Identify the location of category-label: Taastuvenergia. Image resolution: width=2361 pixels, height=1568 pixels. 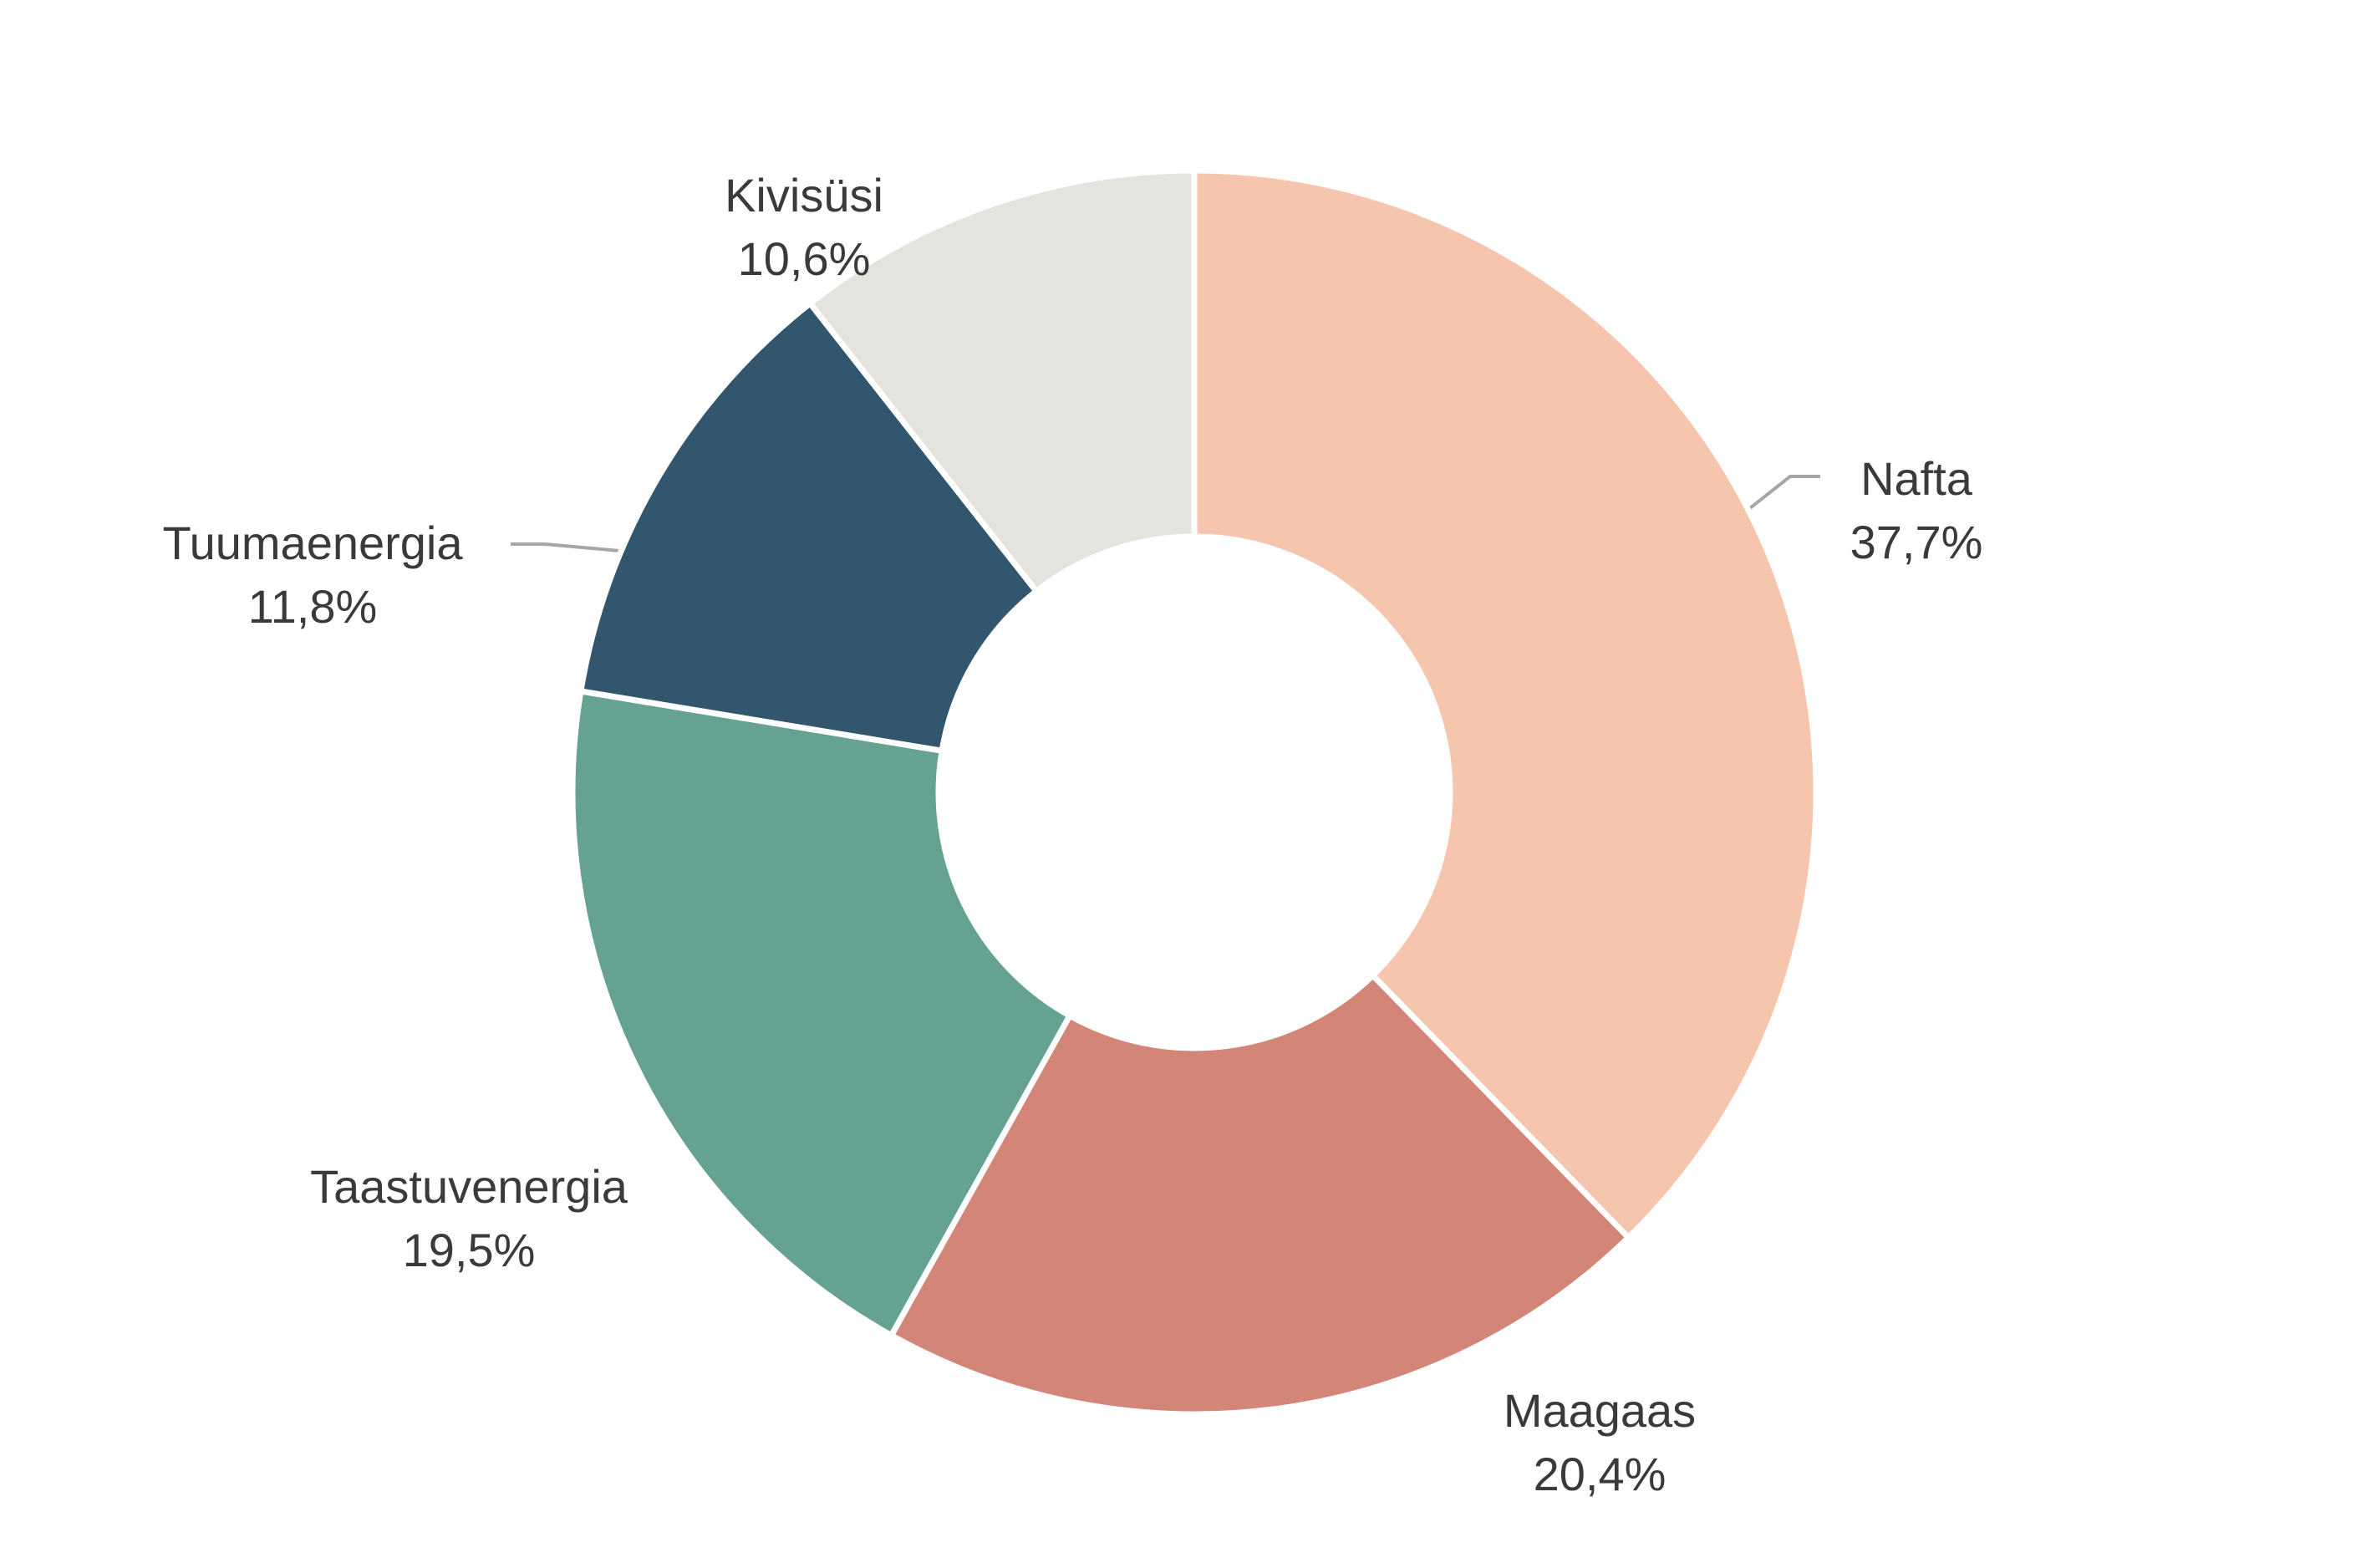
(469, 1186).